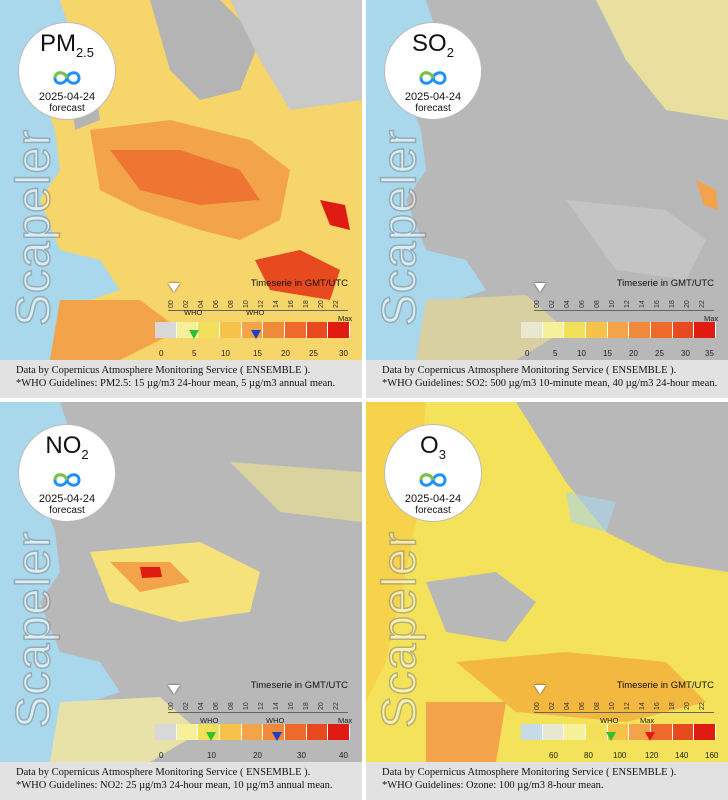 This screenshot has height=800, width=728. I want to click on scale-tick: 0, so click(527, 353).